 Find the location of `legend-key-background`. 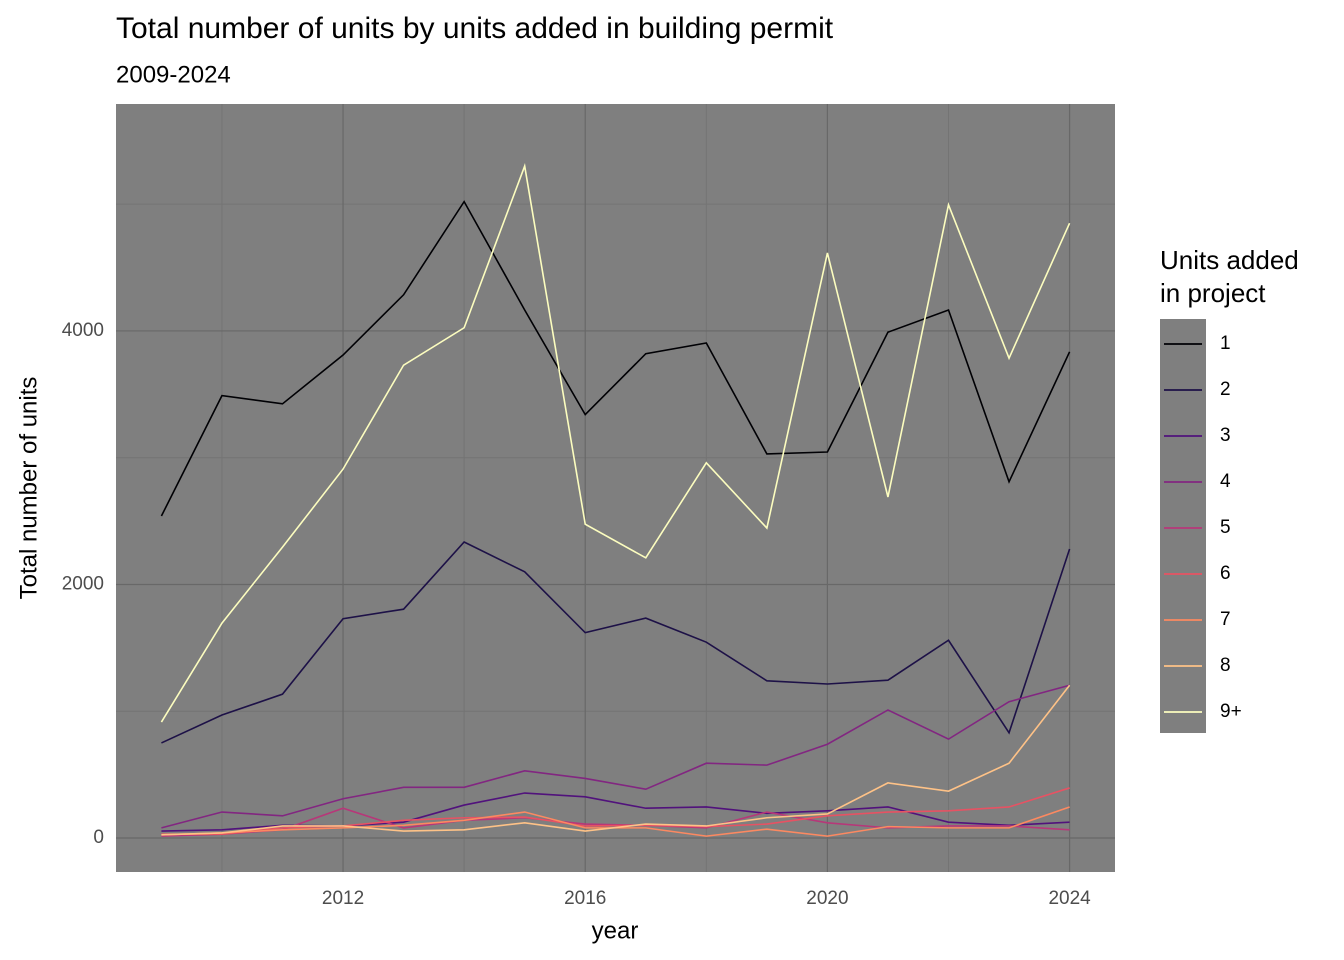

legend-key-background is located at coordinates (1183, 526).